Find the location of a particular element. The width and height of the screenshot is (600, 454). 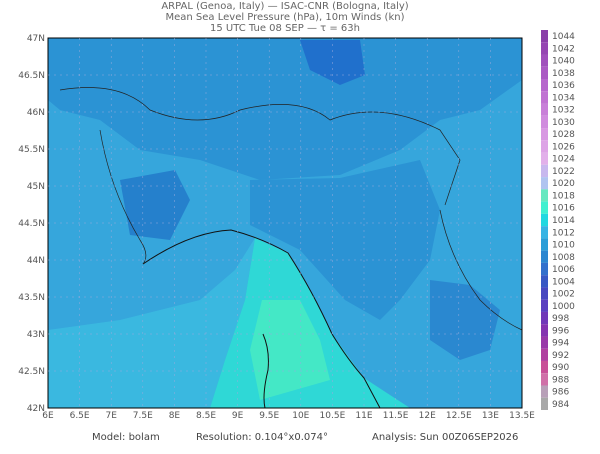

colorbar-label: 1028 is located at coordinates (563, 135).